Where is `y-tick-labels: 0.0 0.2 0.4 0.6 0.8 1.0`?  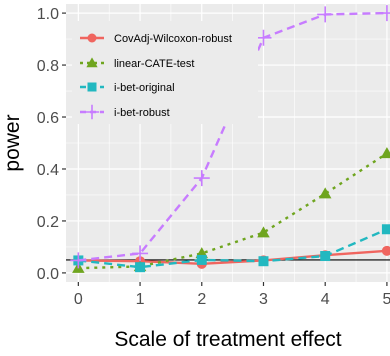 y-tick-labels: 0.0 0.2 0.4 0.6 0.8 1.0 is located at coordinates (48, 144).